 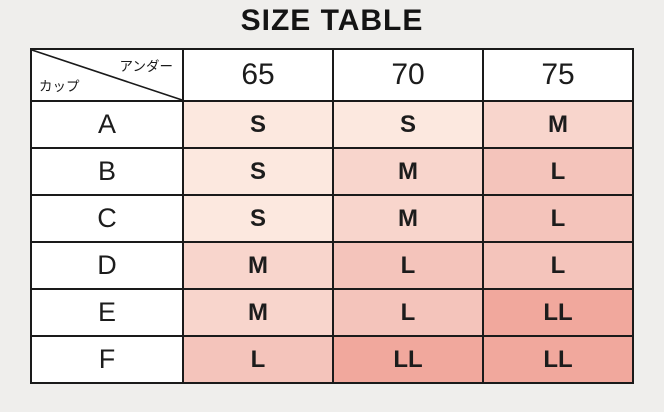 What do you see at coordinates (258, 75) in the screenshot?
I see `column-header-65: 65` at bounding box center [258, 75].